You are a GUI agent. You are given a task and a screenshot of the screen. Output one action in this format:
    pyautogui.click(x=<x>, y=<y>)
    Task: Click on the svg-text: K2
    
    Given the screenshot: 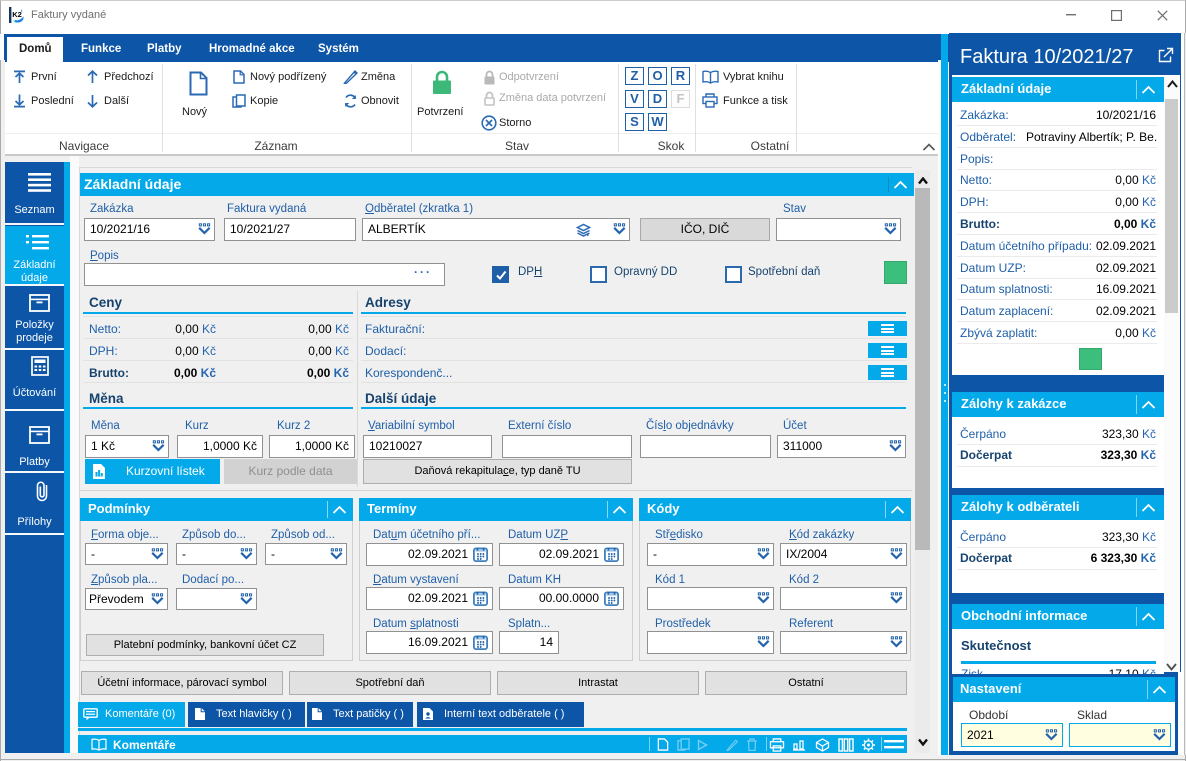 What is the action you would take?
    pyautogui.click(x=17, y=14)
    